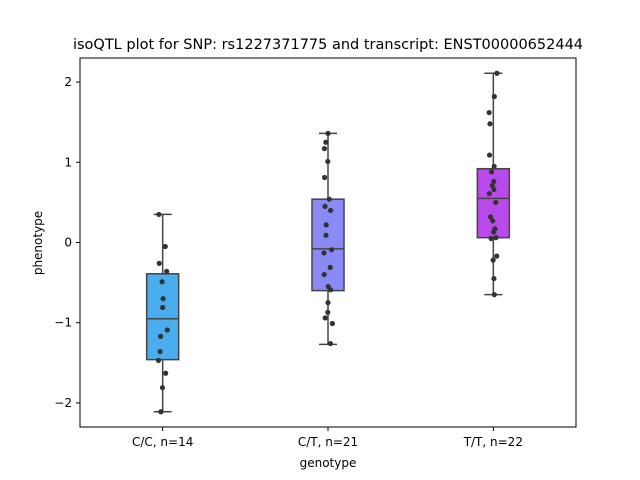 This screenshot has width=640, height=480. Describe the element at coordinates (38, 243) in the screenshot. I see `y-axis-label: phenotype` at that location.